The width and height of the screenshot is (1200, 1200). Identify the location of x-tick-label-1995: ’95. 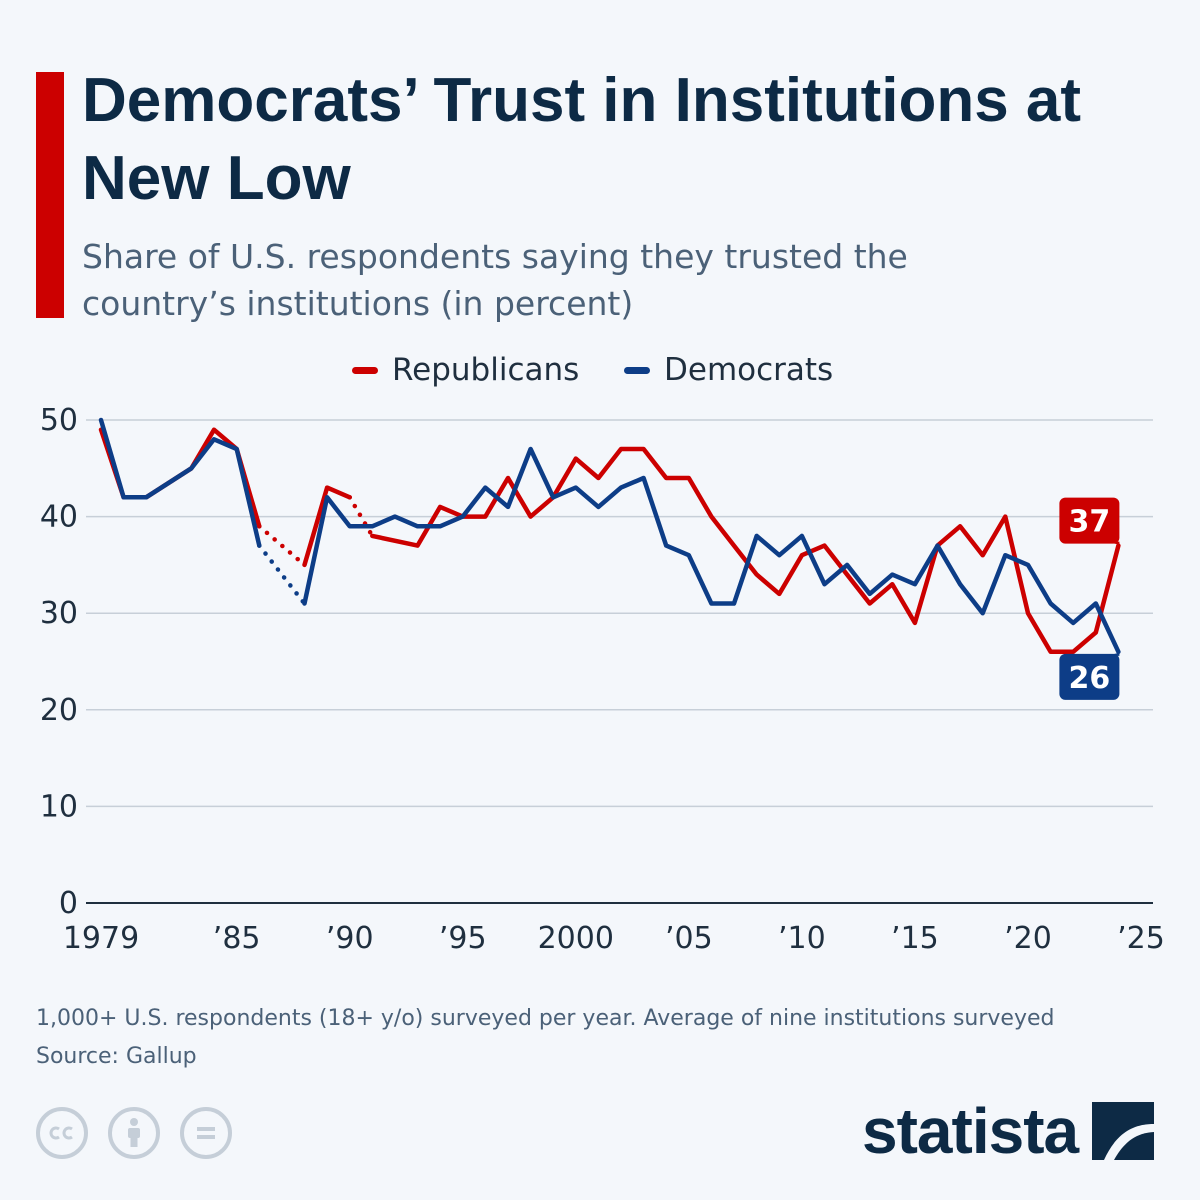
(463, 938).